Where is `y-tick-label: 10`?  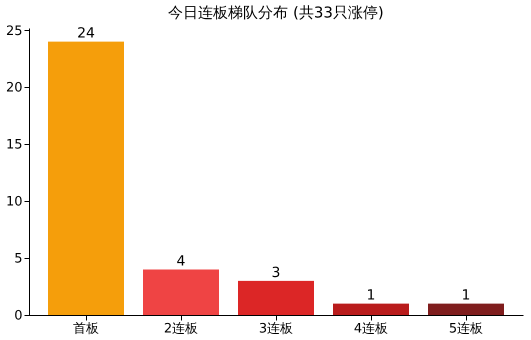 y-tick-label: 10 is located at coordinates (14, 202).